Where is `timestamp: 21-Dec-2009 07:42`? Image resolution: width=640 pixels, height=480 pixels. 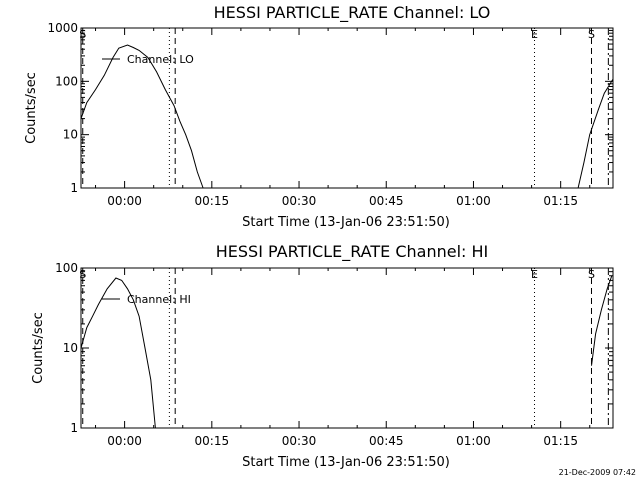 timestamp: 21-Dec-2009 07:42 is located at coordinates (597, 472).